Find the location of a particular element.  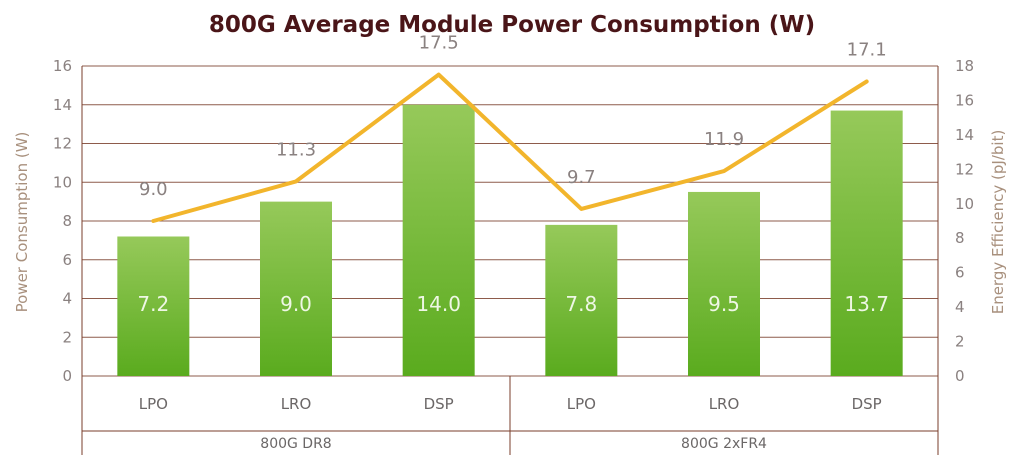

y-tick-left-4: 4 is located at coordinates (67, 299).